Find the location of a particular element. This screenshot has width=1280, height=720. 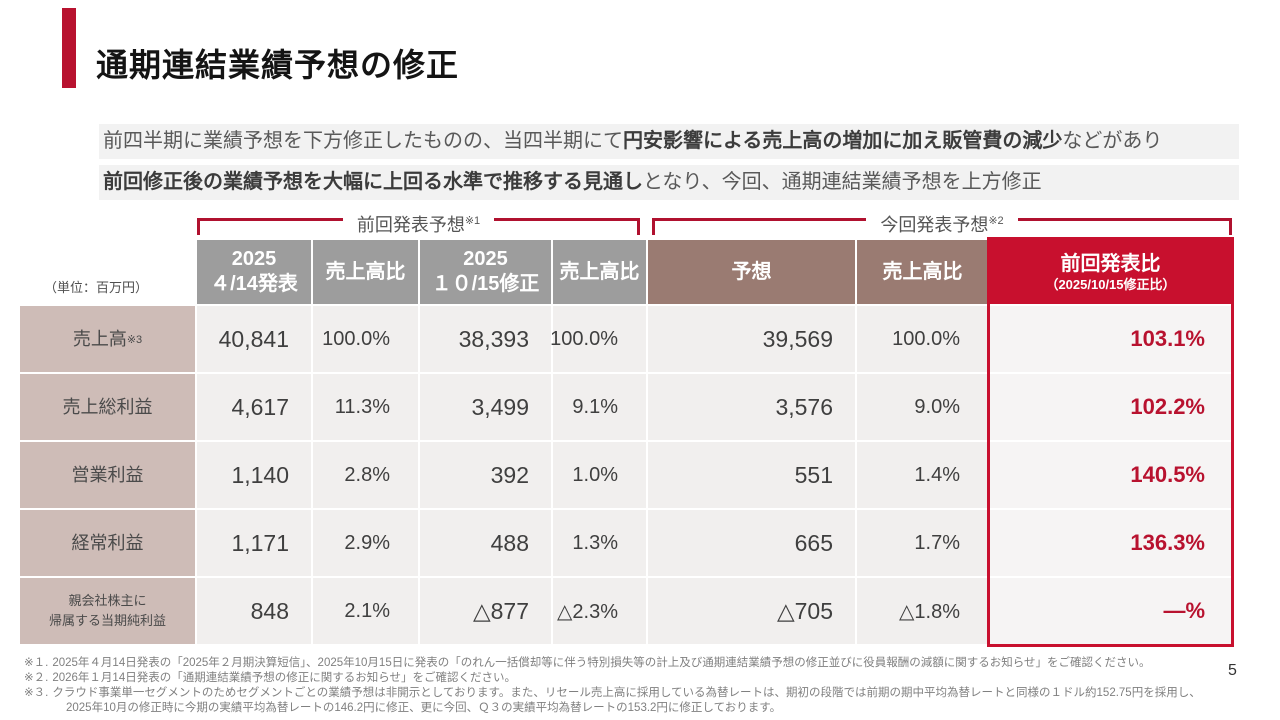

col-header-2025-1015: 2025 １０/15修正 is located at coordinates (485, 272).